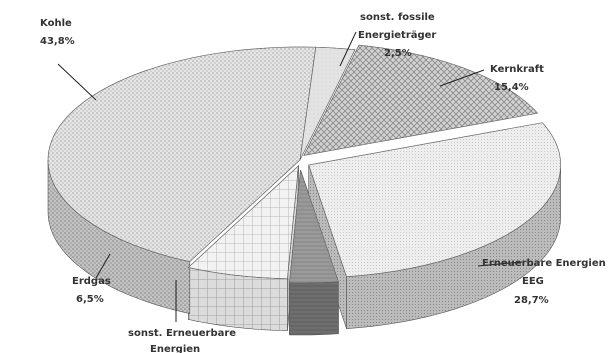  What do you see at coordinates (517, 69) in the screenshot?
I see `label-kernkraft-name: Kernkraft` at bounding box center [517, 69].